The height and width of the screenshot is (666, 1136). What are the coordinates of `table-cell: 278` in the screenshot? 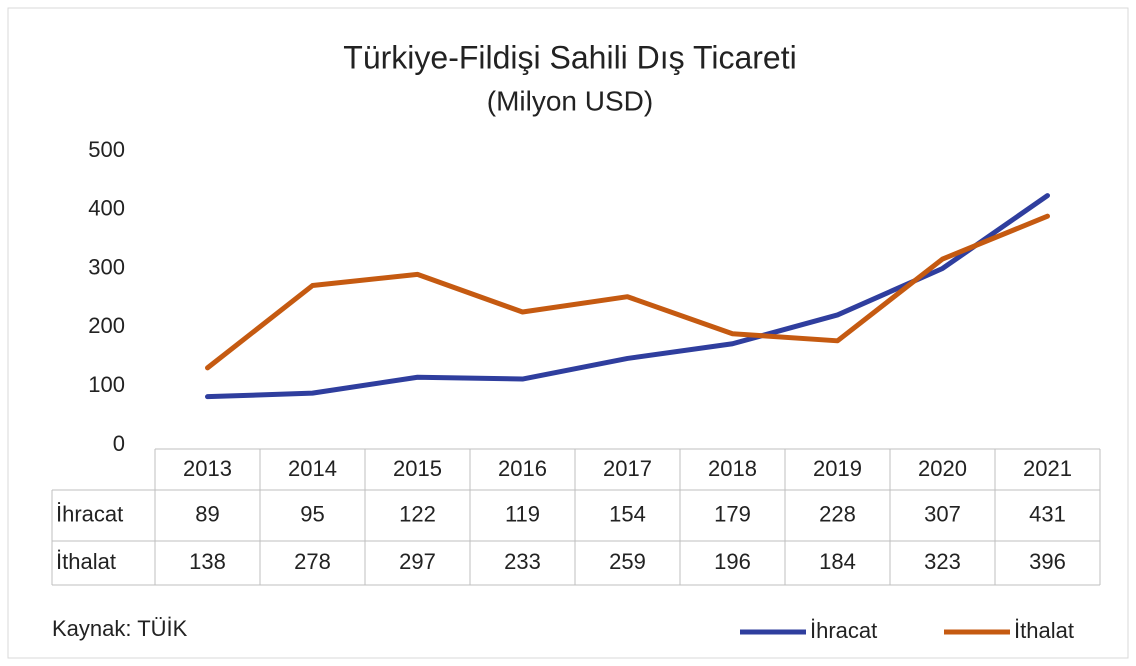 It's located at (312, 561).